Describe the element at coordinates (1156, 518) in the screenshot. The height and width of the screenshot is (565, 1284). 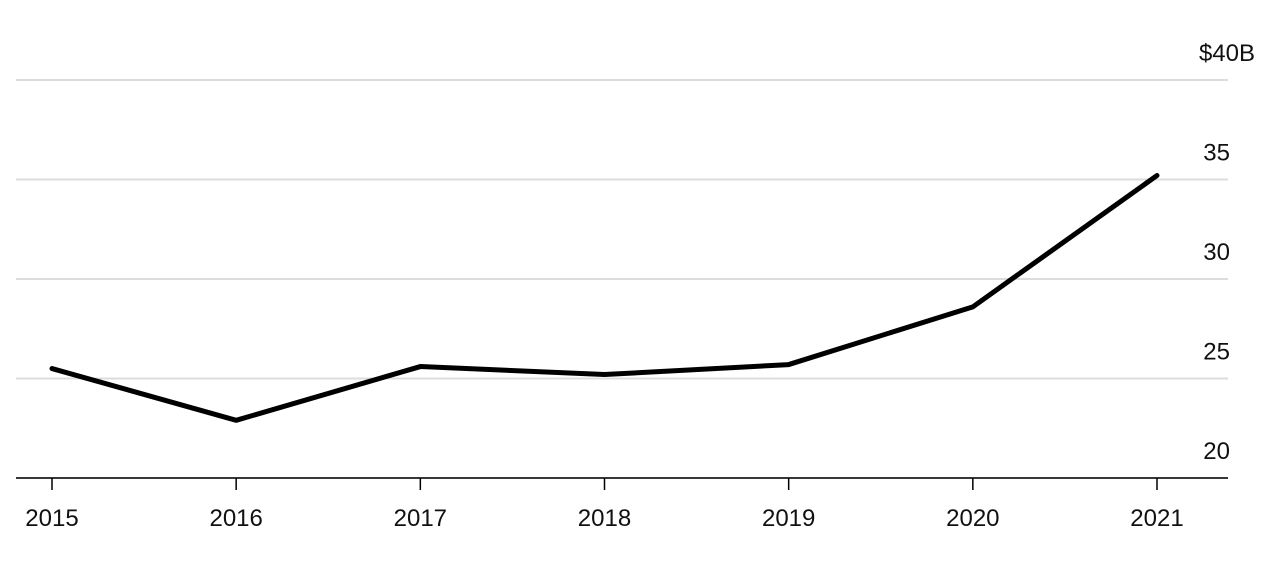
I see `x-tick-label: 2021` at that location.